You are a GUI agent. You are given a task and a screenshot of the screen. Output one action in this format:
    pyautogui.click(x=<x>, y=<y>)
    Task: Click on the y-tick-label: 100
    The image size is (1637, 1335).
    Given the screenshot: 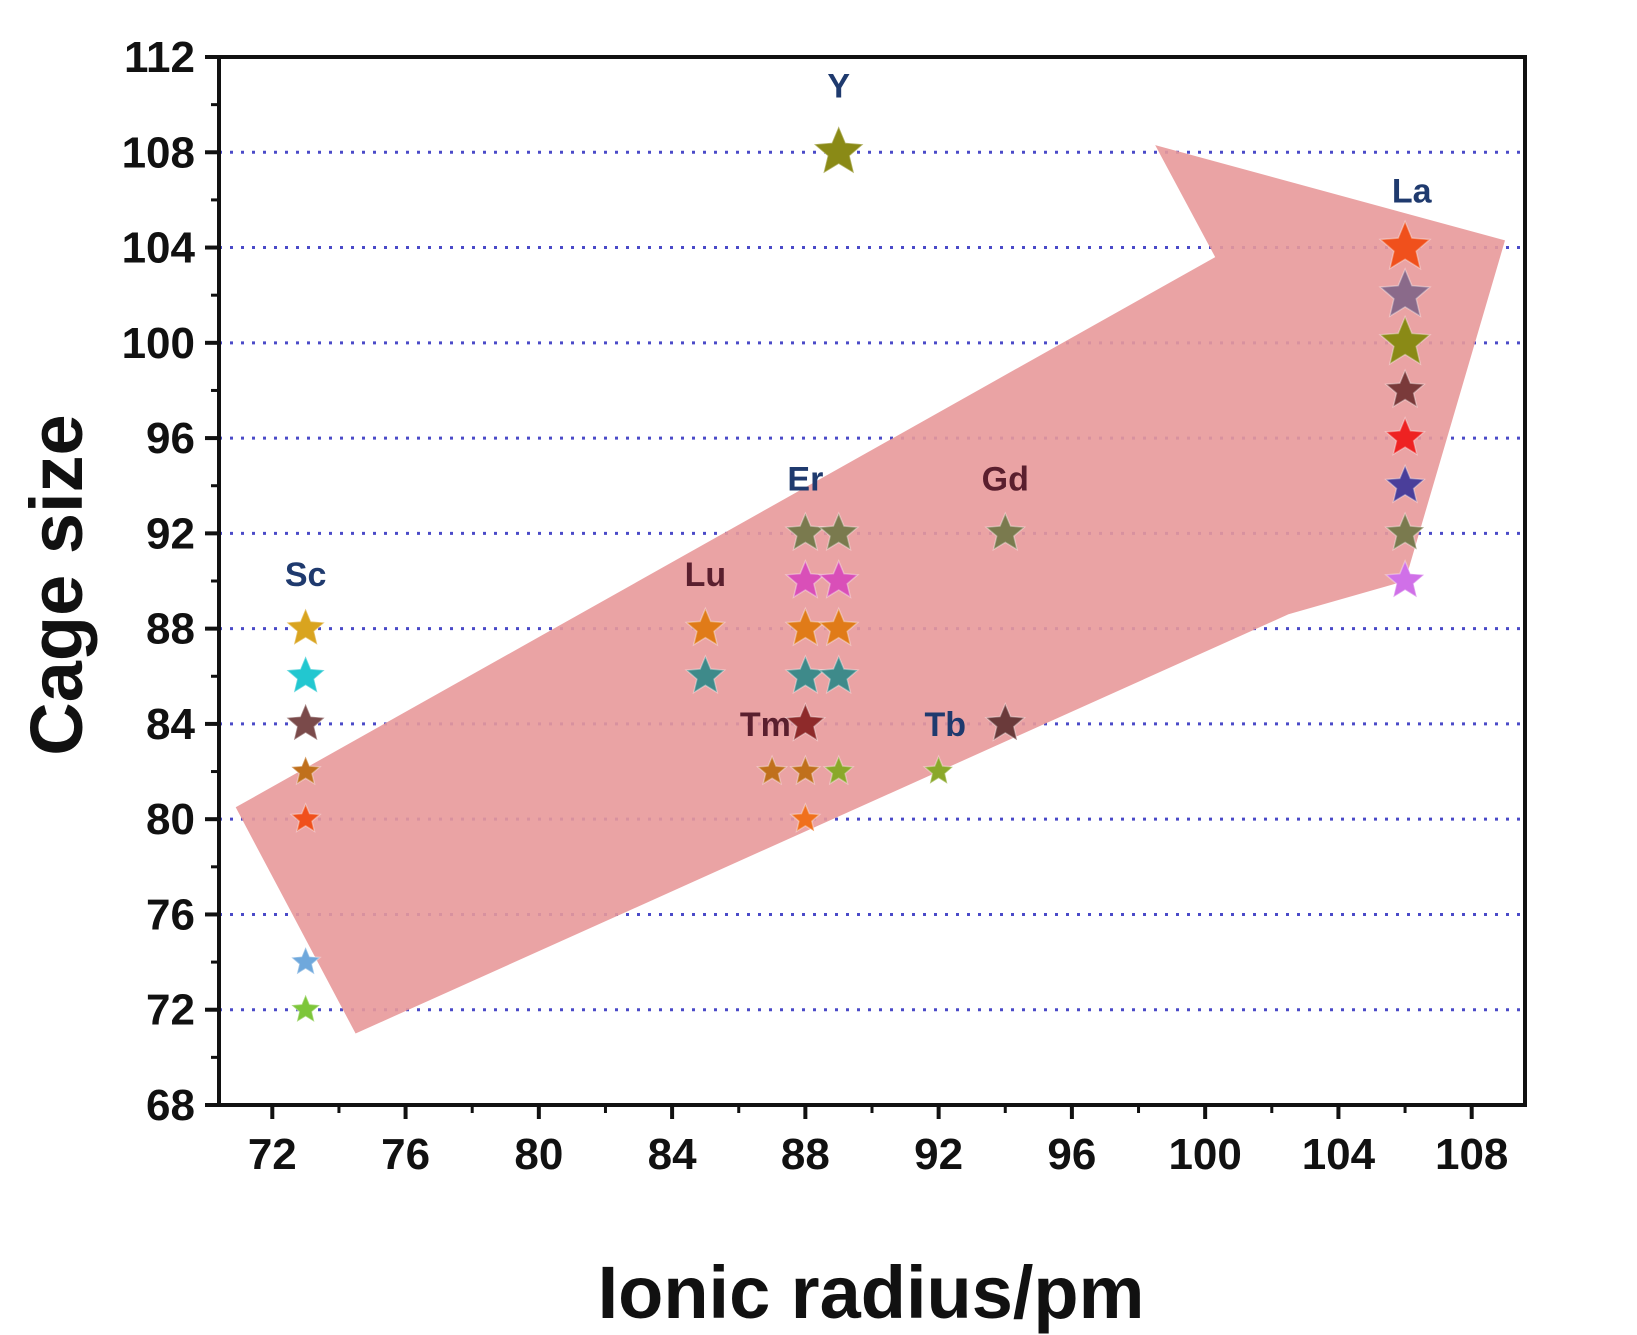 What is the action you would take?
    pyautogui.click(x=158, y=343)
    